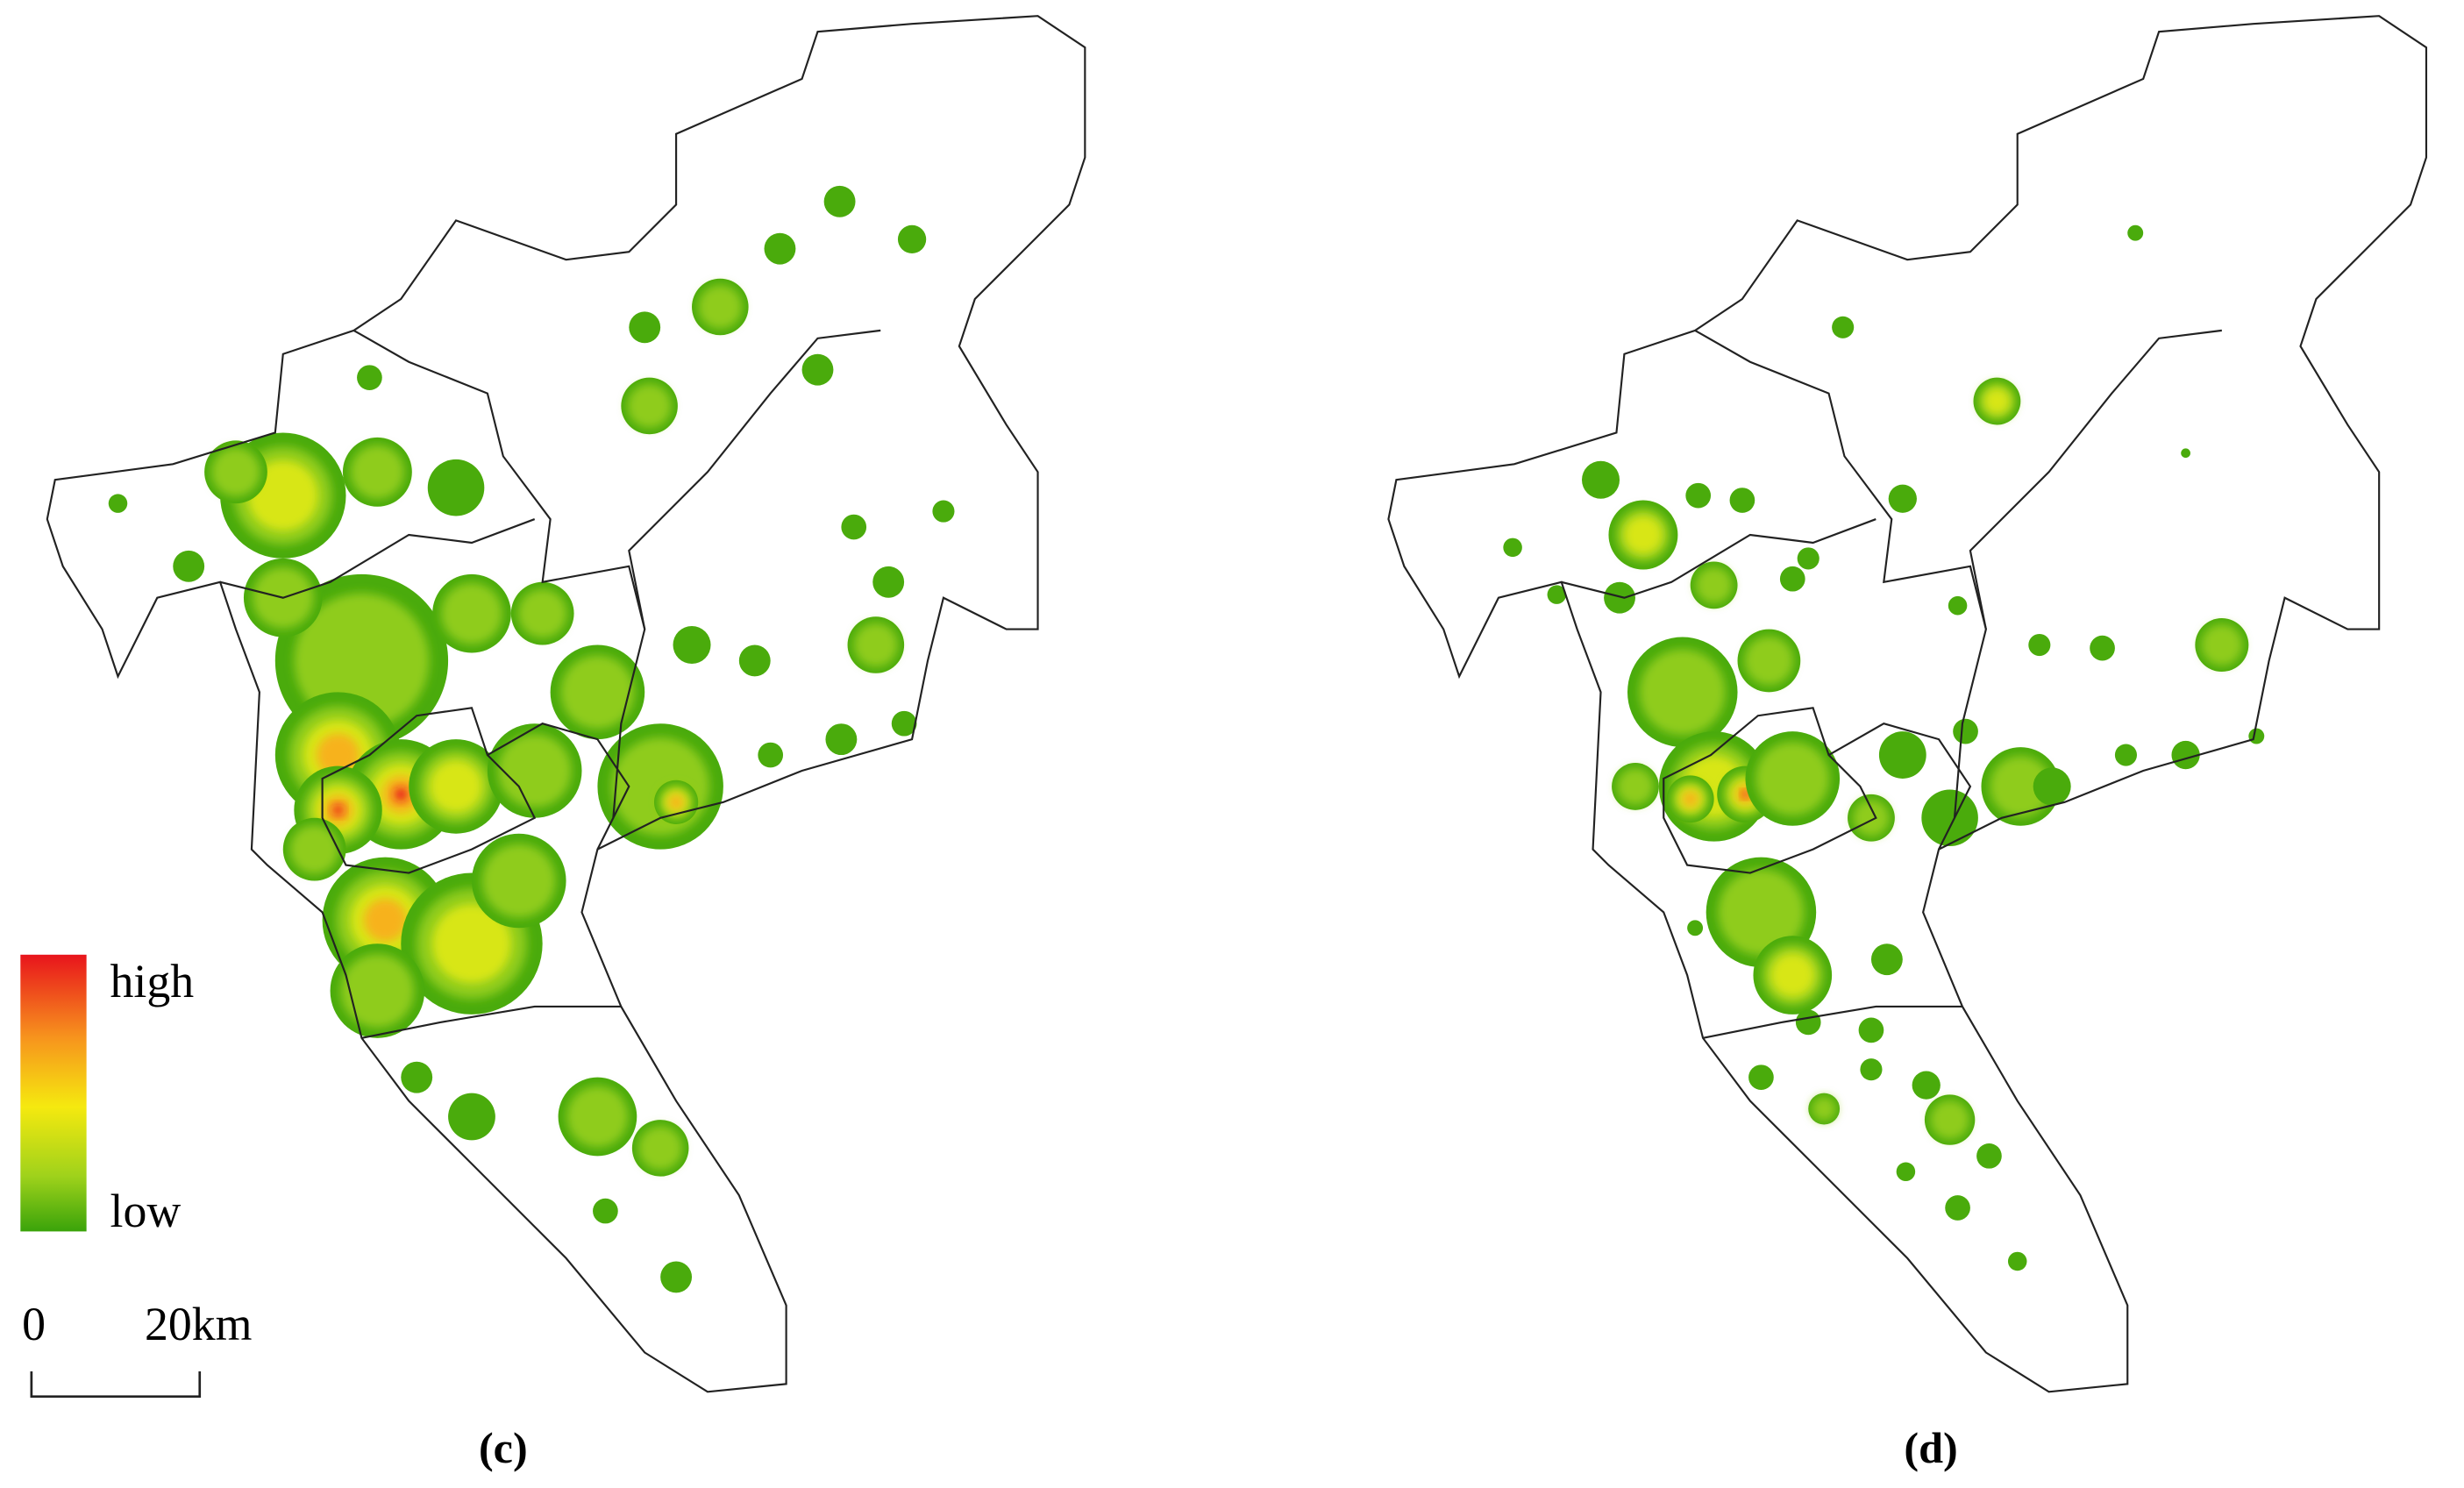  What do you see at coordinates (199, 1324) in the screenshot?
I see `scale-end: 20km` at bounding box center [199, 1324].